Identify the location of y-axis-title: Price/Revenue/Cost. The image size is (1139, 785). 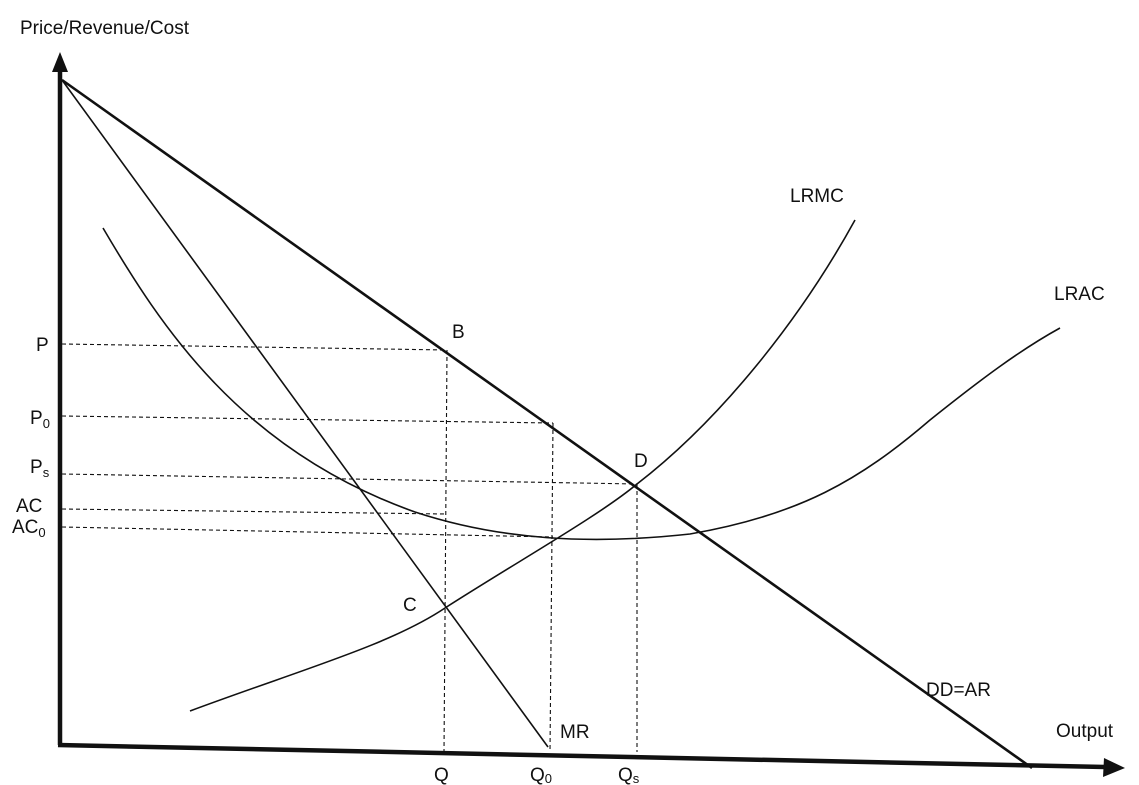
(105, 28).